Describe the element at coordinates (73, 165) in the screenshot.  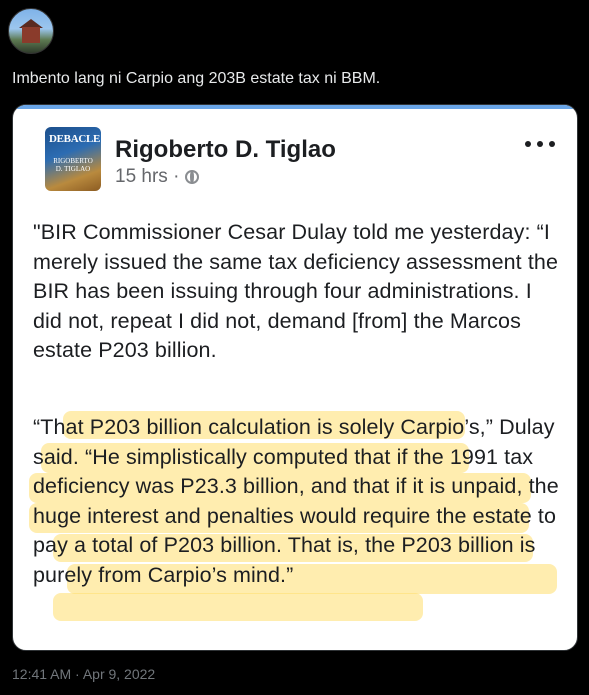
I see `avatar-subtitle: RIGOBERTO D. TIGLAO` at that location.